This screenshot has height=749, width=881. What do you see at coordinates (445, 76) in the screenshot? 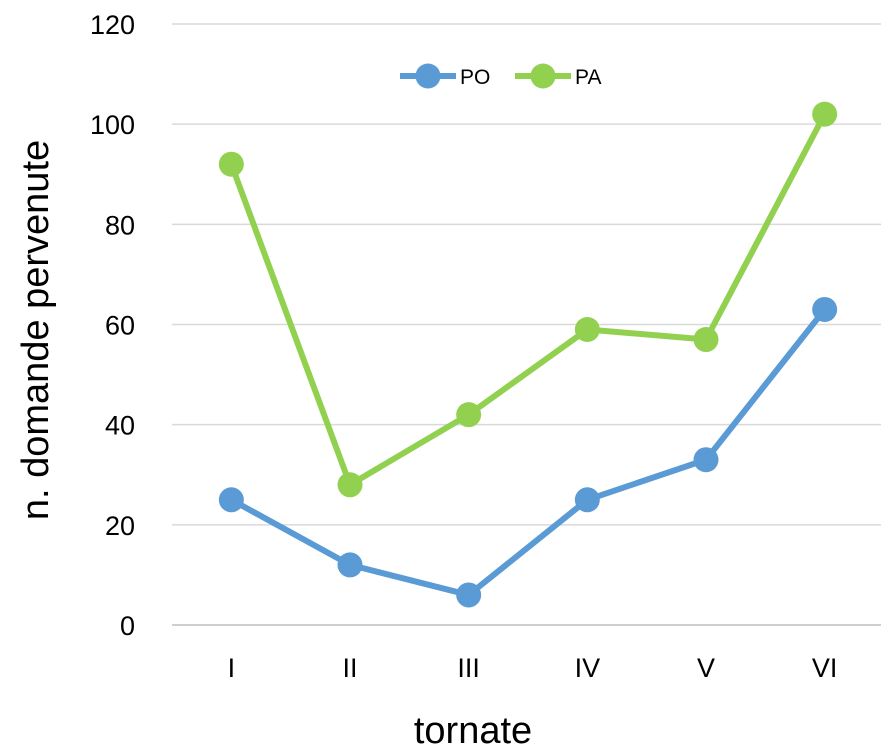
I see `legend-item-po: PO` at bounding box center [445, 76].